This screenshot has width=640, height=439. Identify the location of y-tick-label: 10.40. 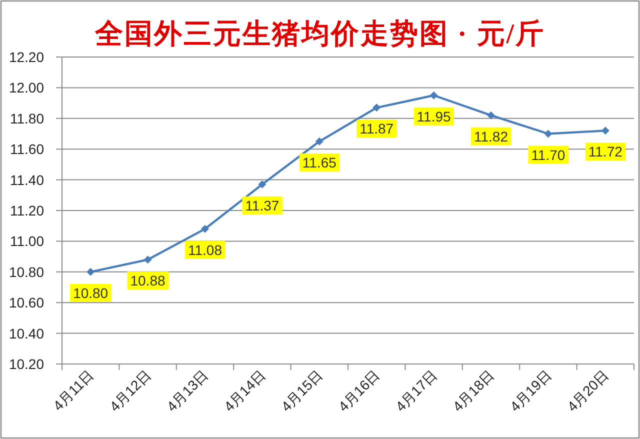
(26, 333).